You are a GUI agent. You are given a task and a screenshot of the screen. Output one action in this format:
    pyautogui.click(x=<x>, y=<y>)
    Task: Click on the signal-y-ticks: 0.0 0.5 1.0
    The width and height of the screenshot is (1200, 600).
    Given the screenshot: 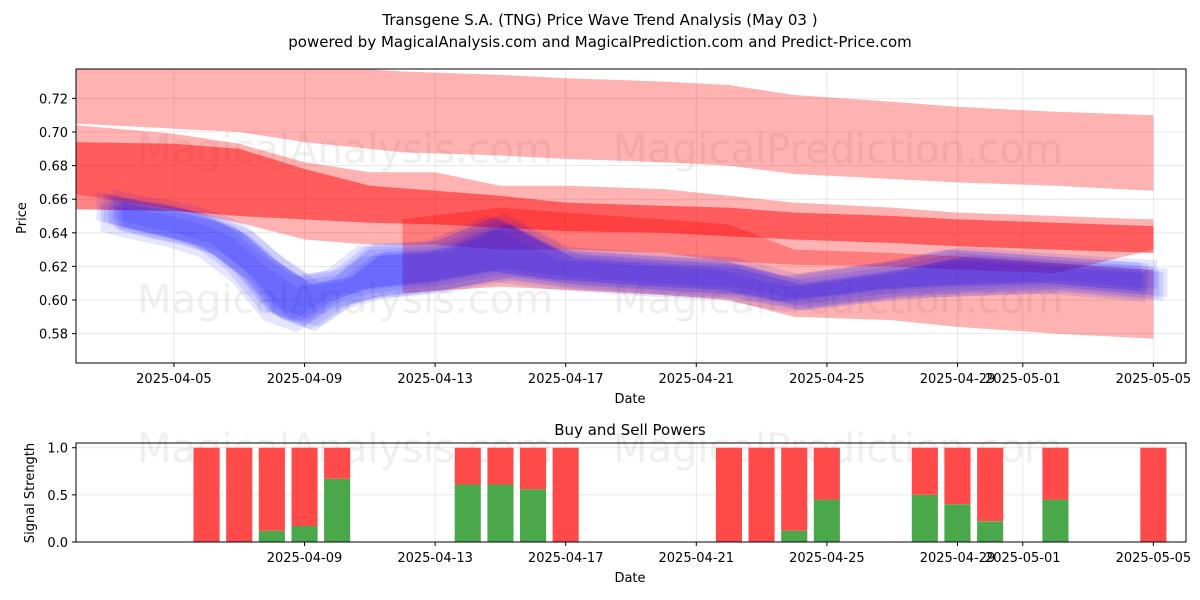 What is the action you would take?
    pyautogui.click(x=61, y=496)
    